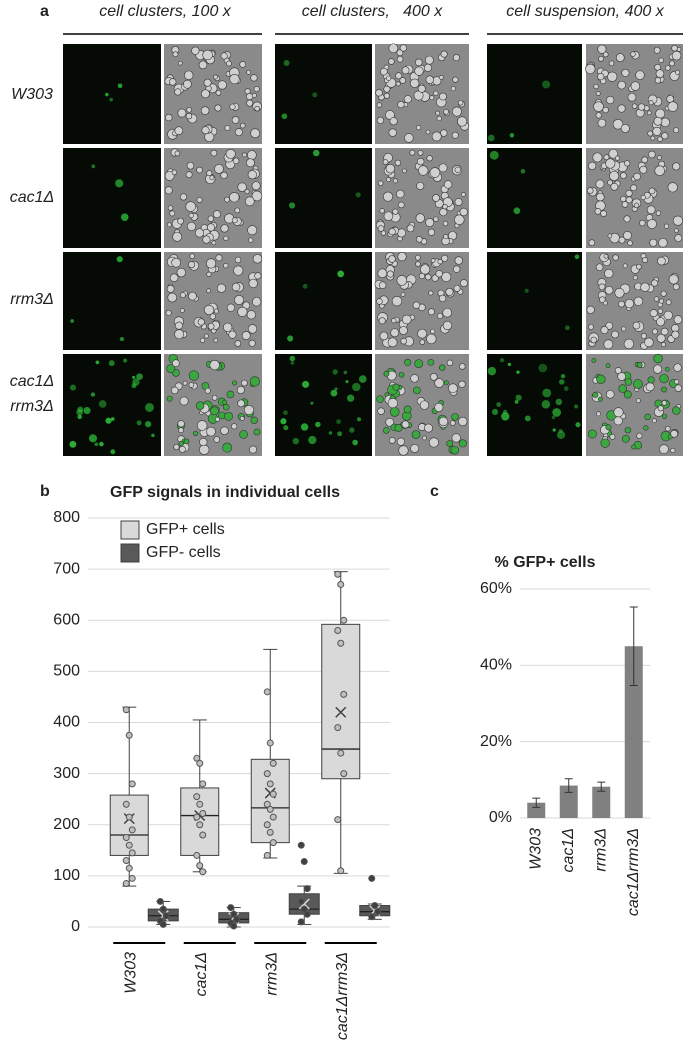 The height and width of the screenshot is (1059, 685). What do you see at coordinates (183, 552) in the screenshot?
I see `legend-label: GFP- cells` at bounding box center [183, 552].